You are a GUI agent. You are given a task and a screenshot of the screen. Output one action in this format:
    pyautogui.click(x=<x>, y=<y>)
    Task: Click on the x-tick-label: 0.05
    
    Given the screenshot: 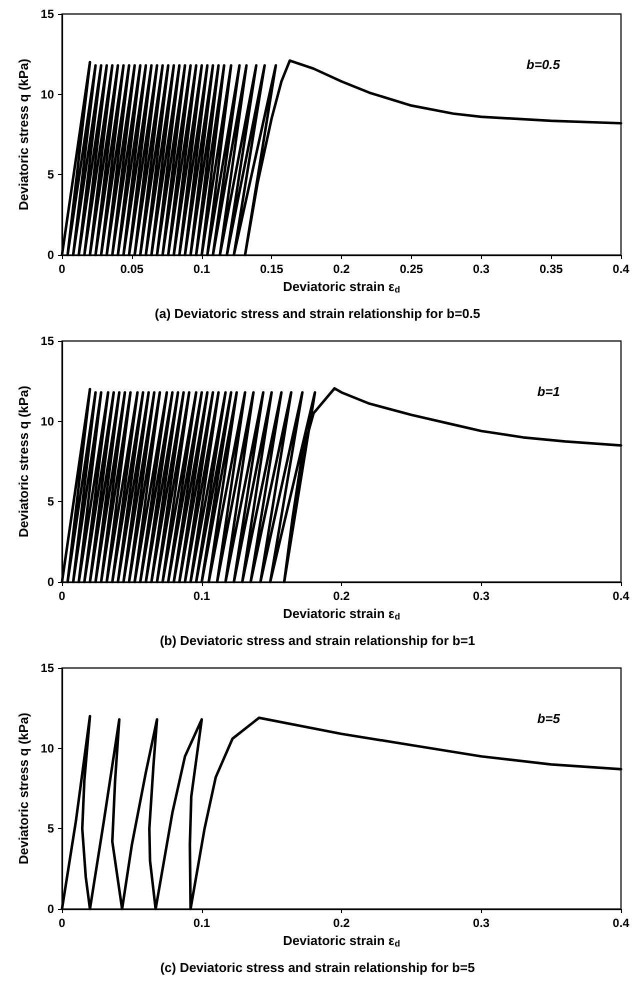 What is the action you would take?
    pyautogui.click(x=132, y=269)
    